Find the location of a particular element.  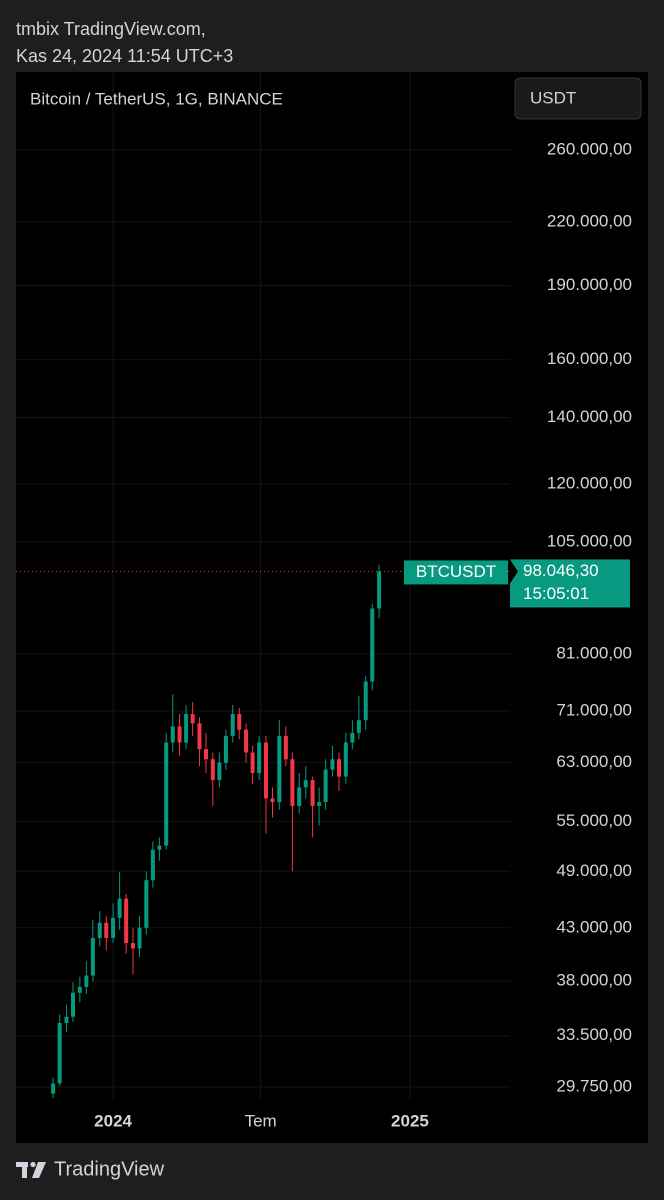

symbol-tag is located at coordinates (456, 572).